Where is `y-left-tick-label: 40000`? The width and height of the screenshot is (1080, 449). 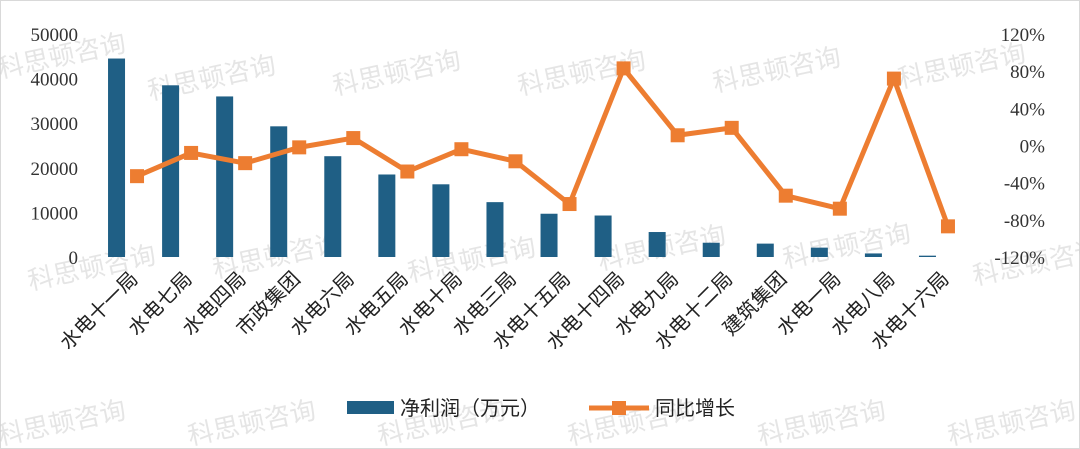
y-left-tick-label: 40000 is located at coordinates (55, 80).